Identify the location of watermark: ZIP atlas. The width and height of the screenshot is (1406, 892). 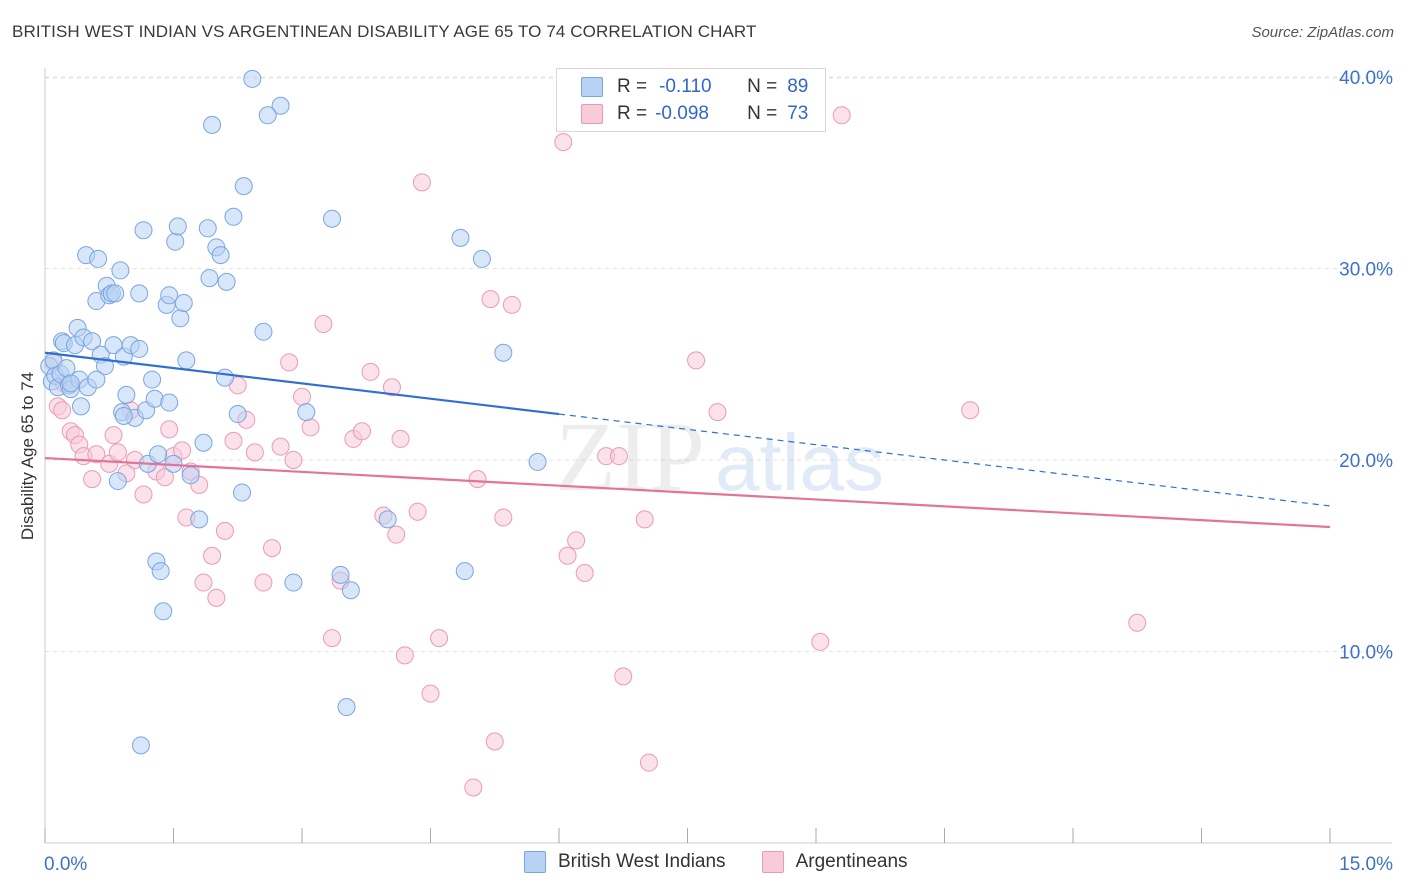
(719, 456).